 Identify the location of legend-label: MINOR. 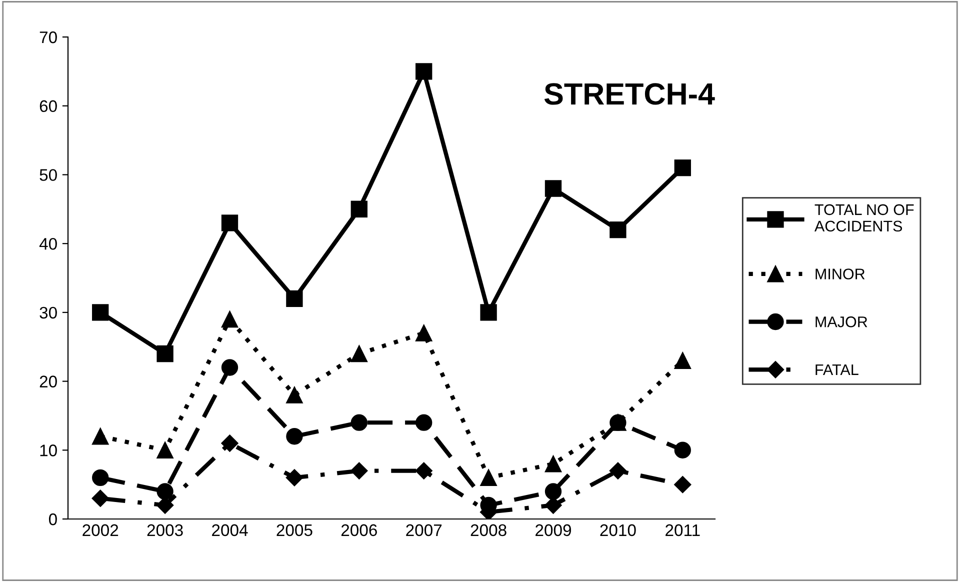
(840, 274).